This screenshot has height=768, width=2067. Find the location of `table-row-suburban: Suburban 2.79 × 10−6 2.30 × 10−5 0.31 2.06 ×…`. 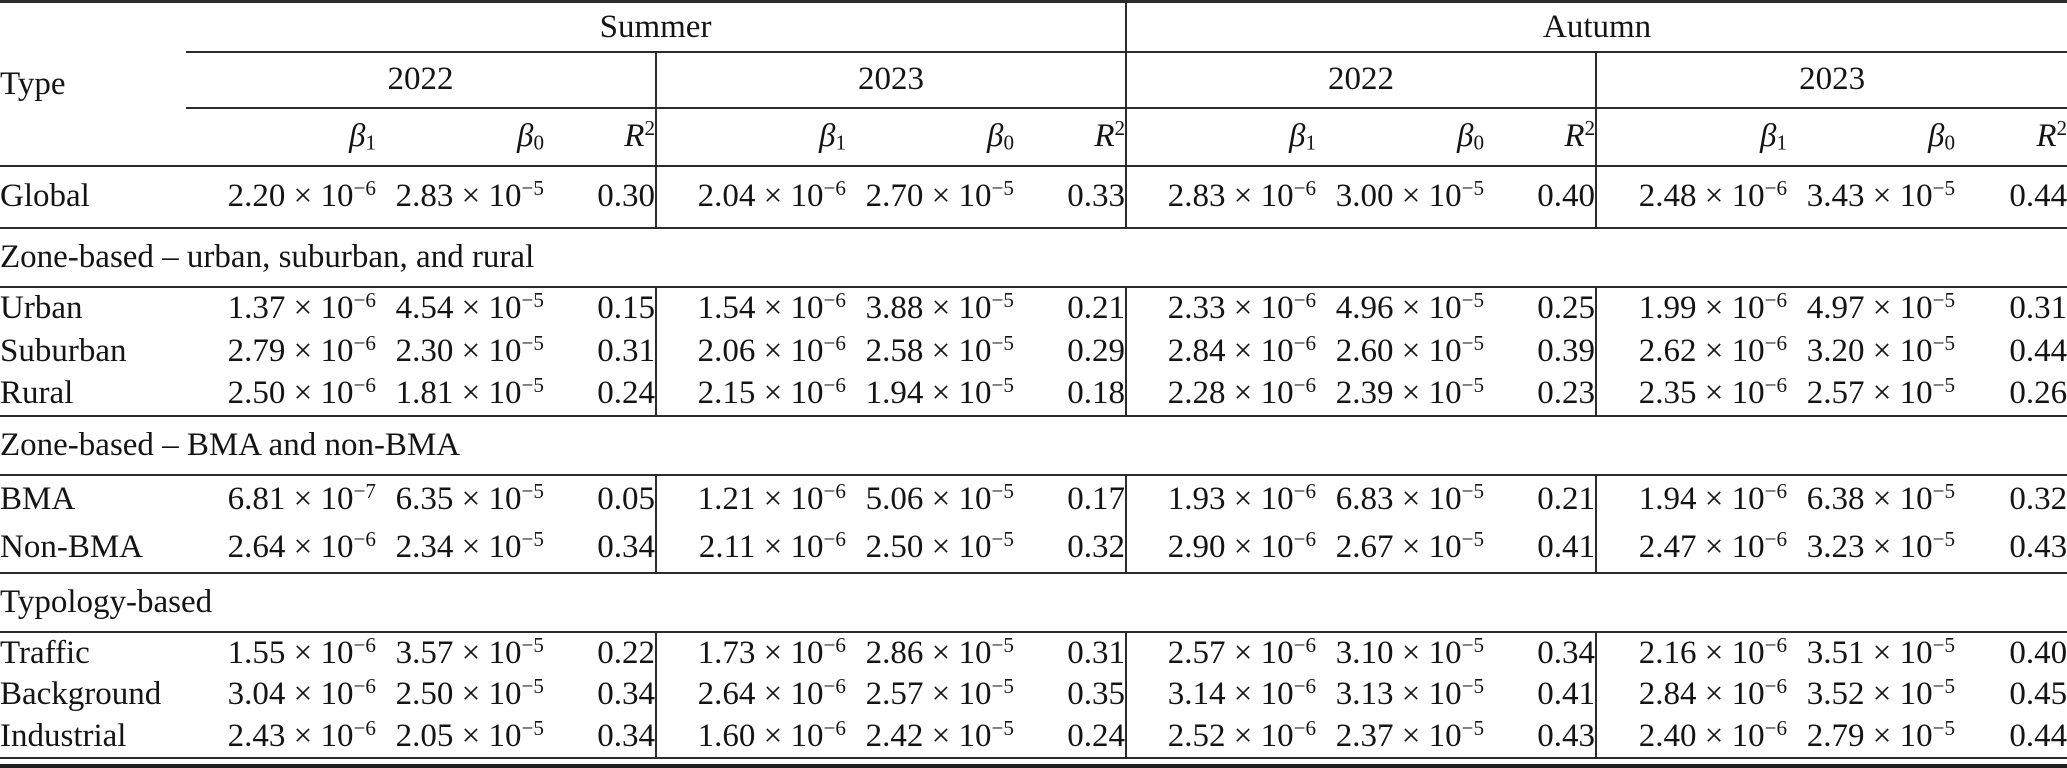

table-row-suburban: Suburban 2.79 × 10−6 2.30 × 10−5 0.31 2.06 ×… is located at coordinates (1033, 351).